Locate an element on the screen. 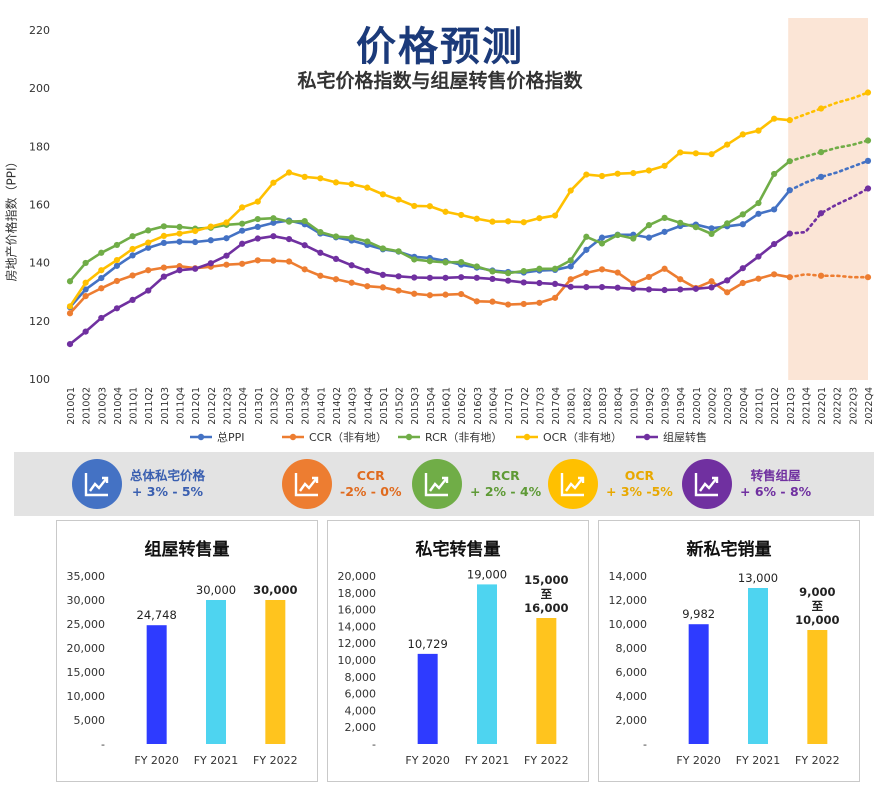 The width and height of the screenshot is (880, 788). legend-marker is located at coordinates (647, 437).